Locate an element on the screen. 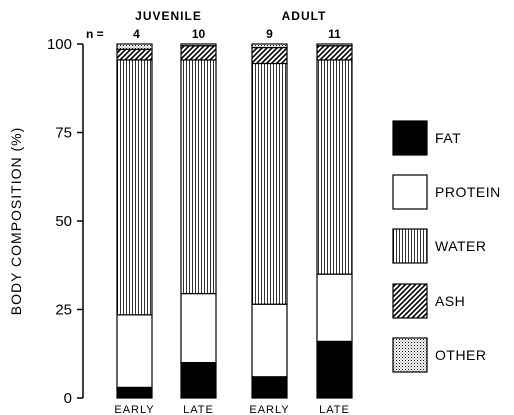 The image size is (514, 415). legend-swatch-water is located at coordinates (410, 246).